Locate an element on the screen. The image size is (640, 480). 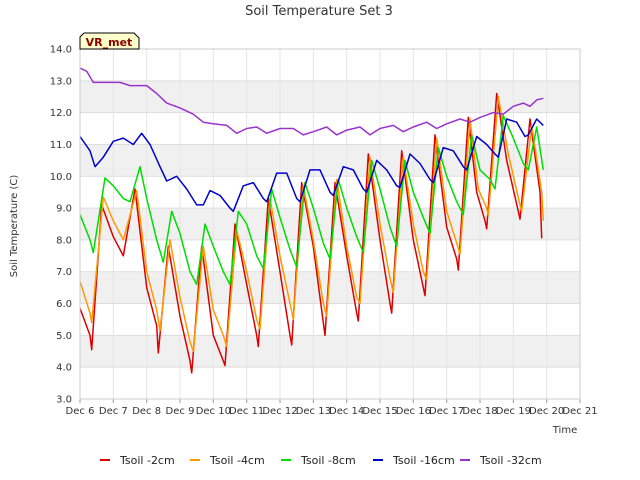
x-tick-label: Dec 19 is located at coordinates (513, 411).